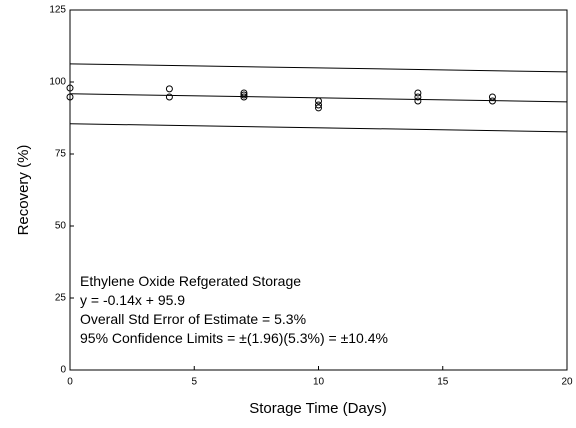 The image size is (576, 428). I want to click on annotation: Ethylene Oxide Refgerated Storage, so click(190, 281).